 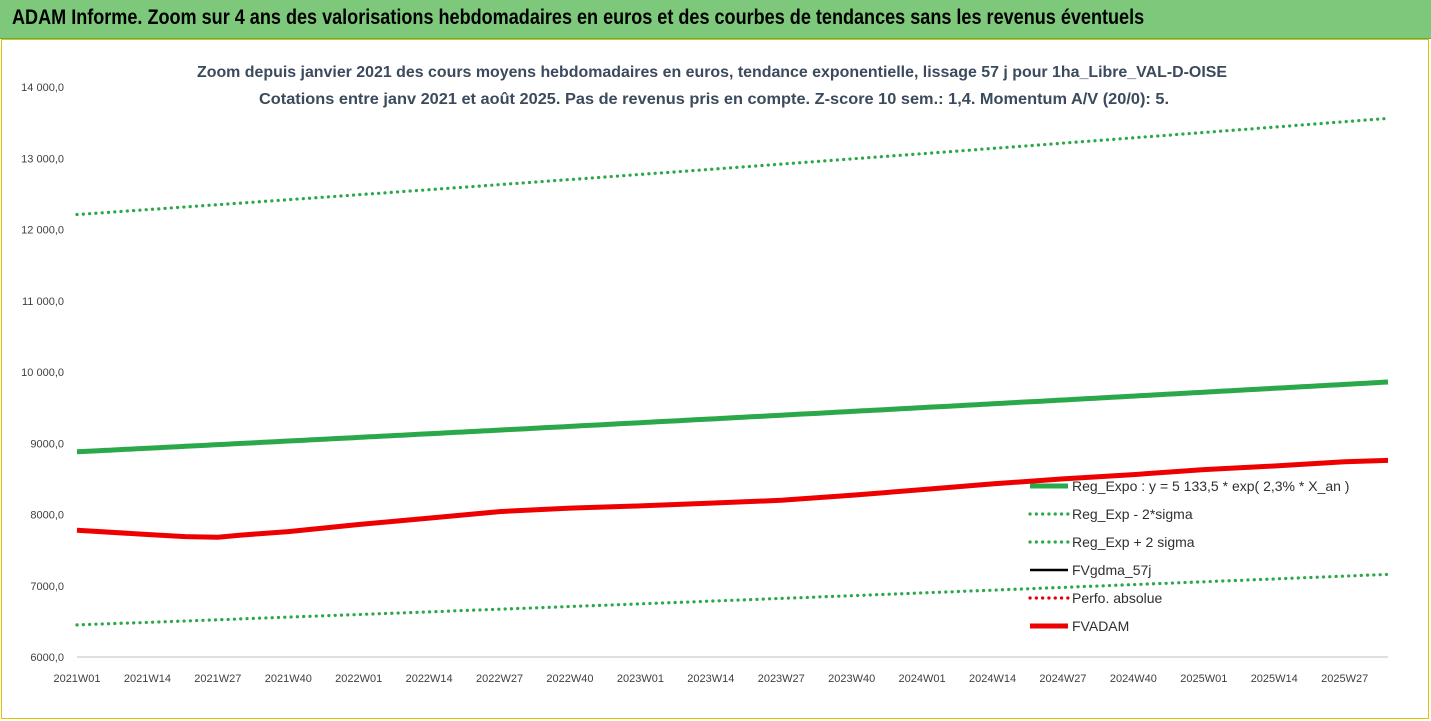 What do you see at coordinates (1132, 514) in the screenshot?
I see `legend-label: Reg_Exp - 2*sigma` at bounding box center [1132, 514].